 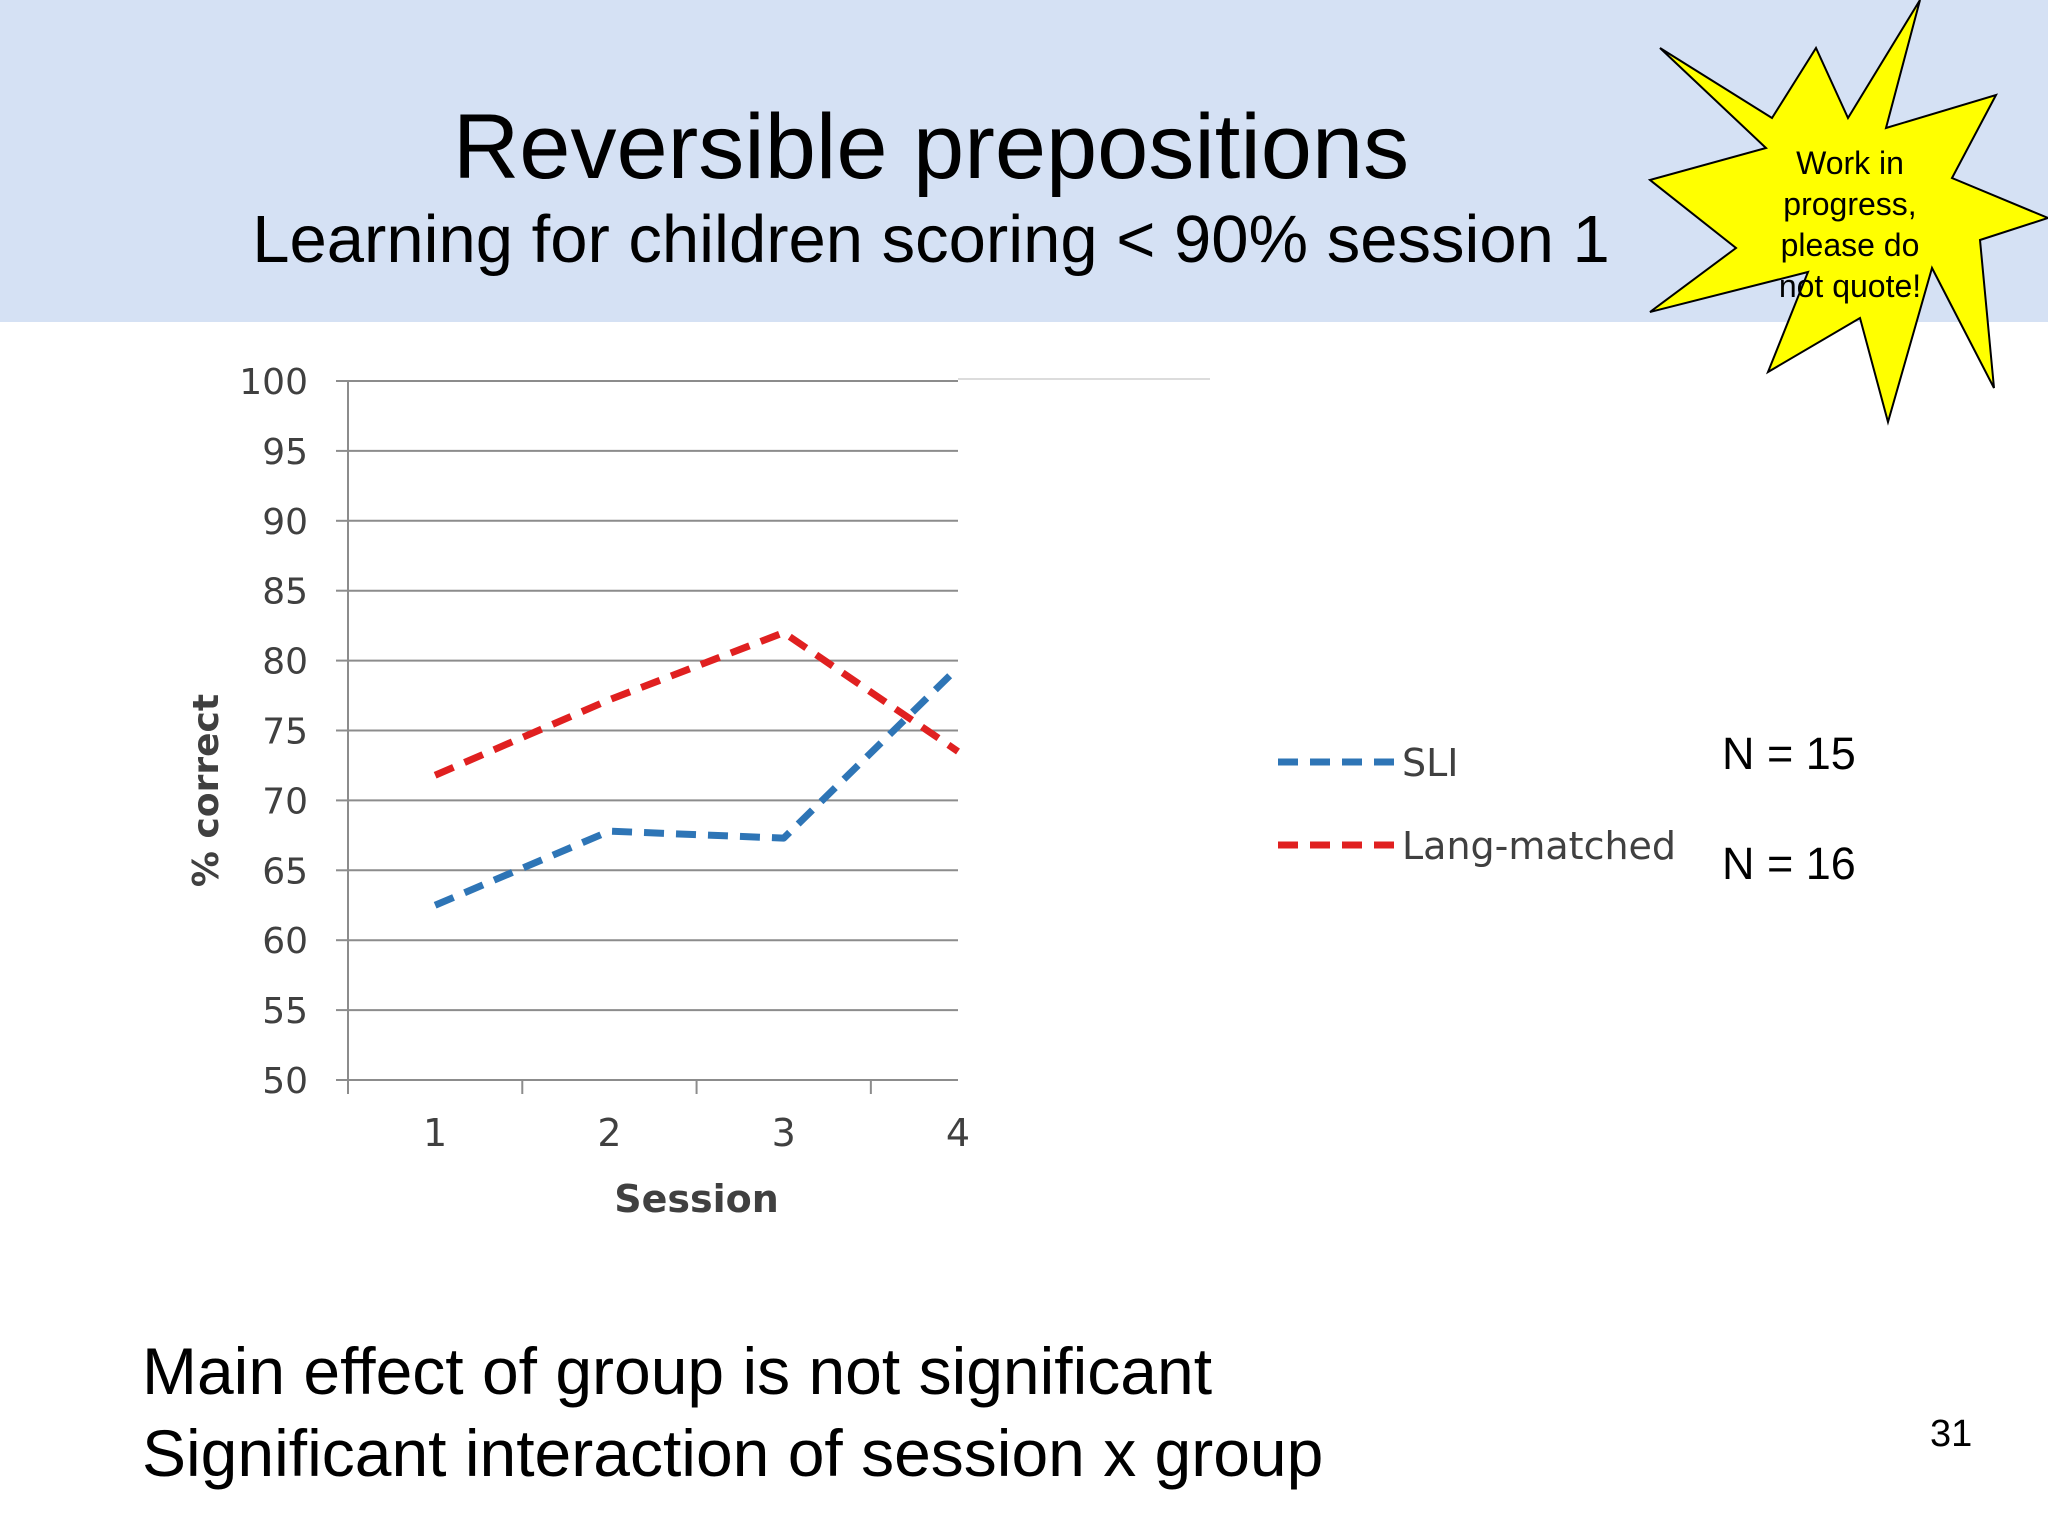 What do you see at coordinates (285, 801) in the screenshot?
I see `y-tick-label: 70` at bounding box center [285, 801].